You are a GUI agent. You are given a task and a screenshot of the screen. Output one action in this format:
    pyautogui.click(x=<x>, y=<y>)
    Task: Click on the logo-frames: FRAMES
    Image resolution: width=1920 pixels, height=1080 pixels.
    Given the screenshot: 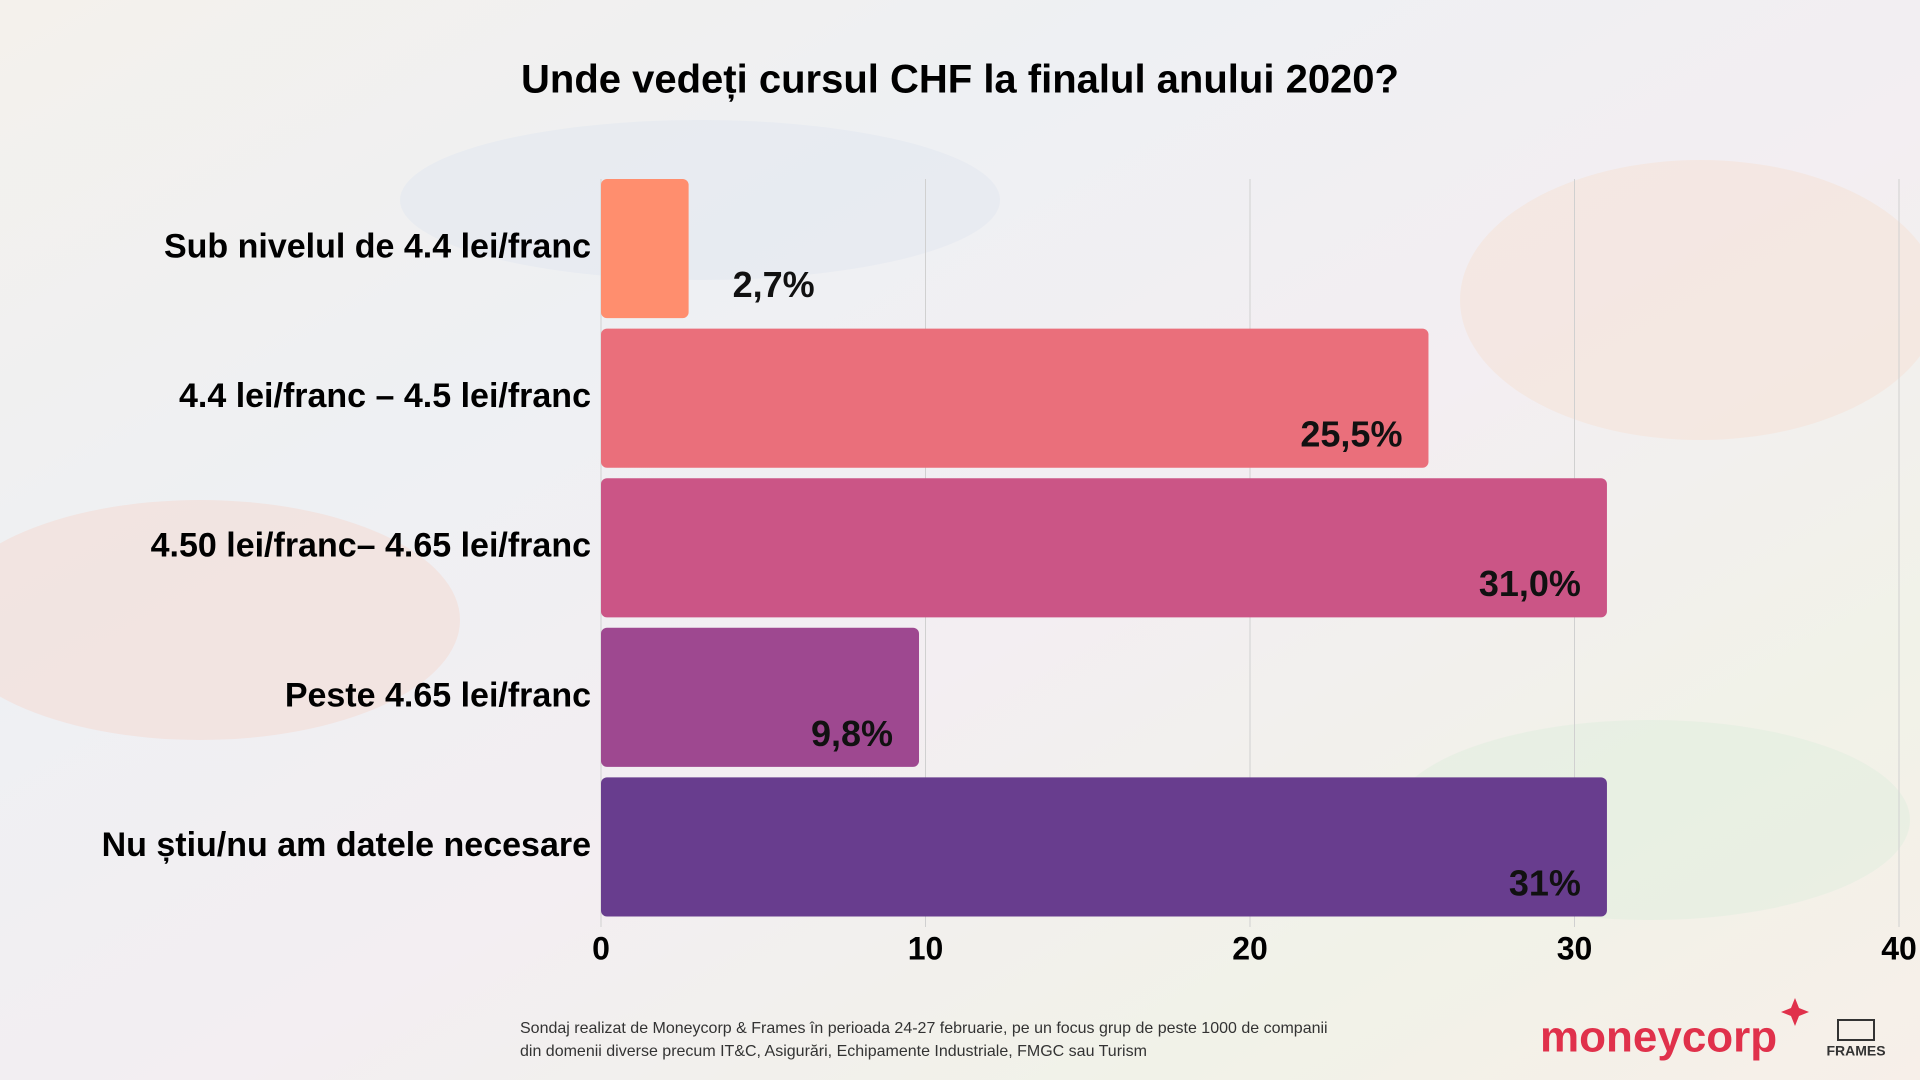 What is the action you would take?
    pyautogui.click(x=1855, y=1051)
    